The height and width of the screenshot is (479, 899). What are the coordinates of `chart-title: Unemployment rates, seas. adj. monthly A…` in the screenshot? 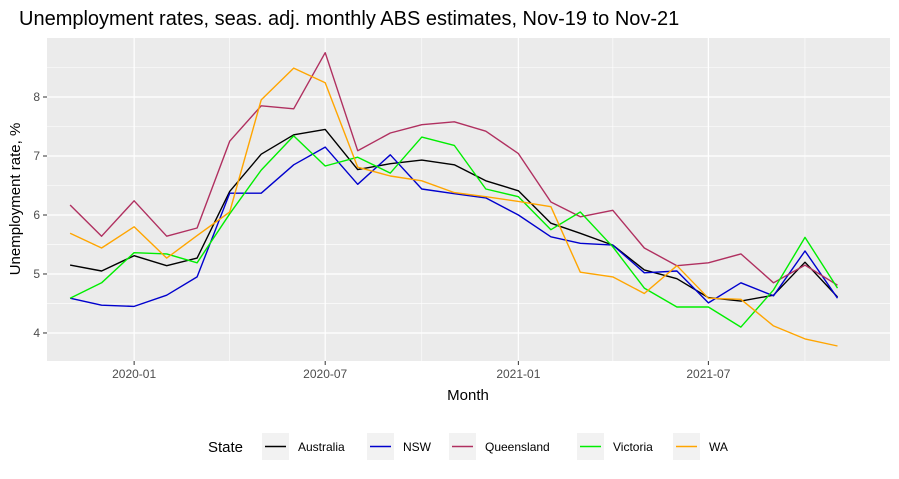 It's located at (349, 19).